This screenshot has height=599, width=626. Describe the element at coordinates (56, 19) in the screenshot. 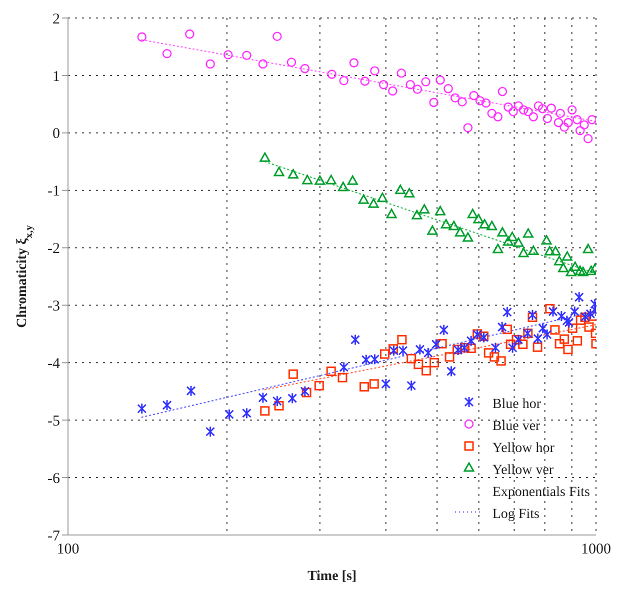

I see `y-tick-label: 2` at that location.